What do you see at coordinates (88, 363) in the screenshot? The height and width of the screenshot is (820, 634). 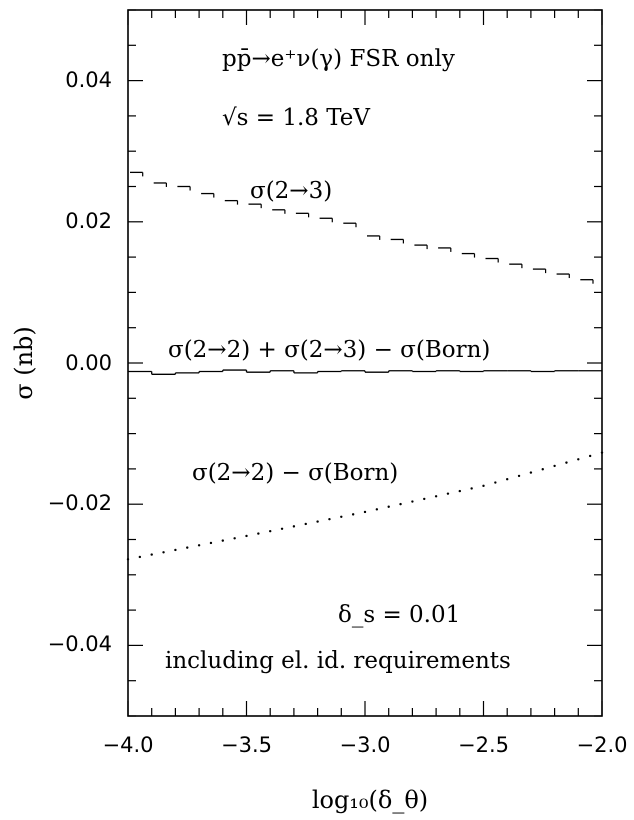 I see `y-tick-label: 0.00` at bounding box center [88, 363].